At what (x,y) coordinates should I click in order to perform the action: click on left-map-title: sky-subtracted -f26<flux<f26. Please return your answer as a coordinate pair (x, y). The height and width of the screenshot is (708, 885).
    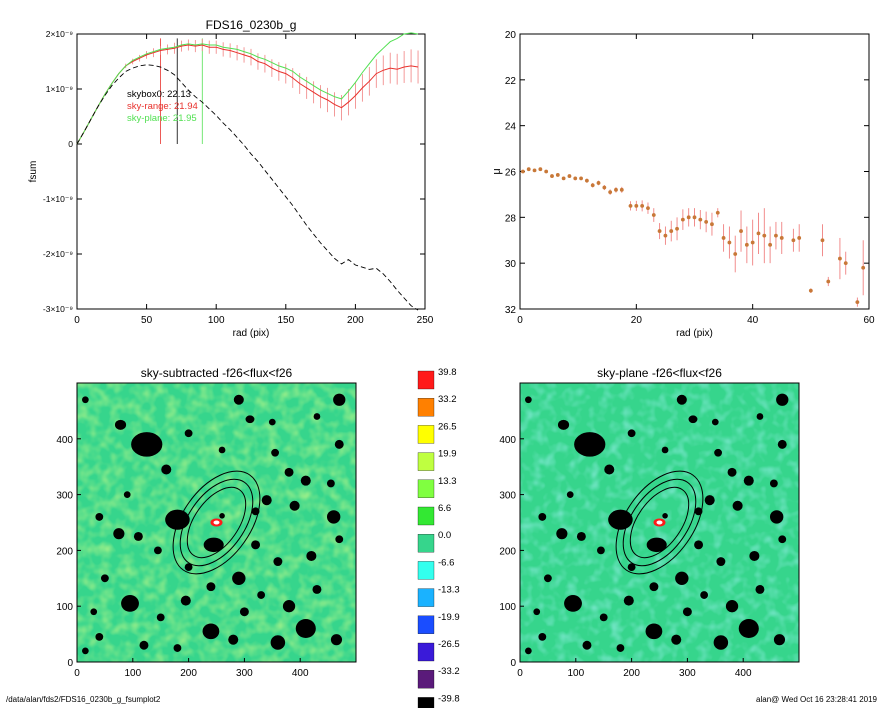
    Looking at the image, I should click on (217, 373).